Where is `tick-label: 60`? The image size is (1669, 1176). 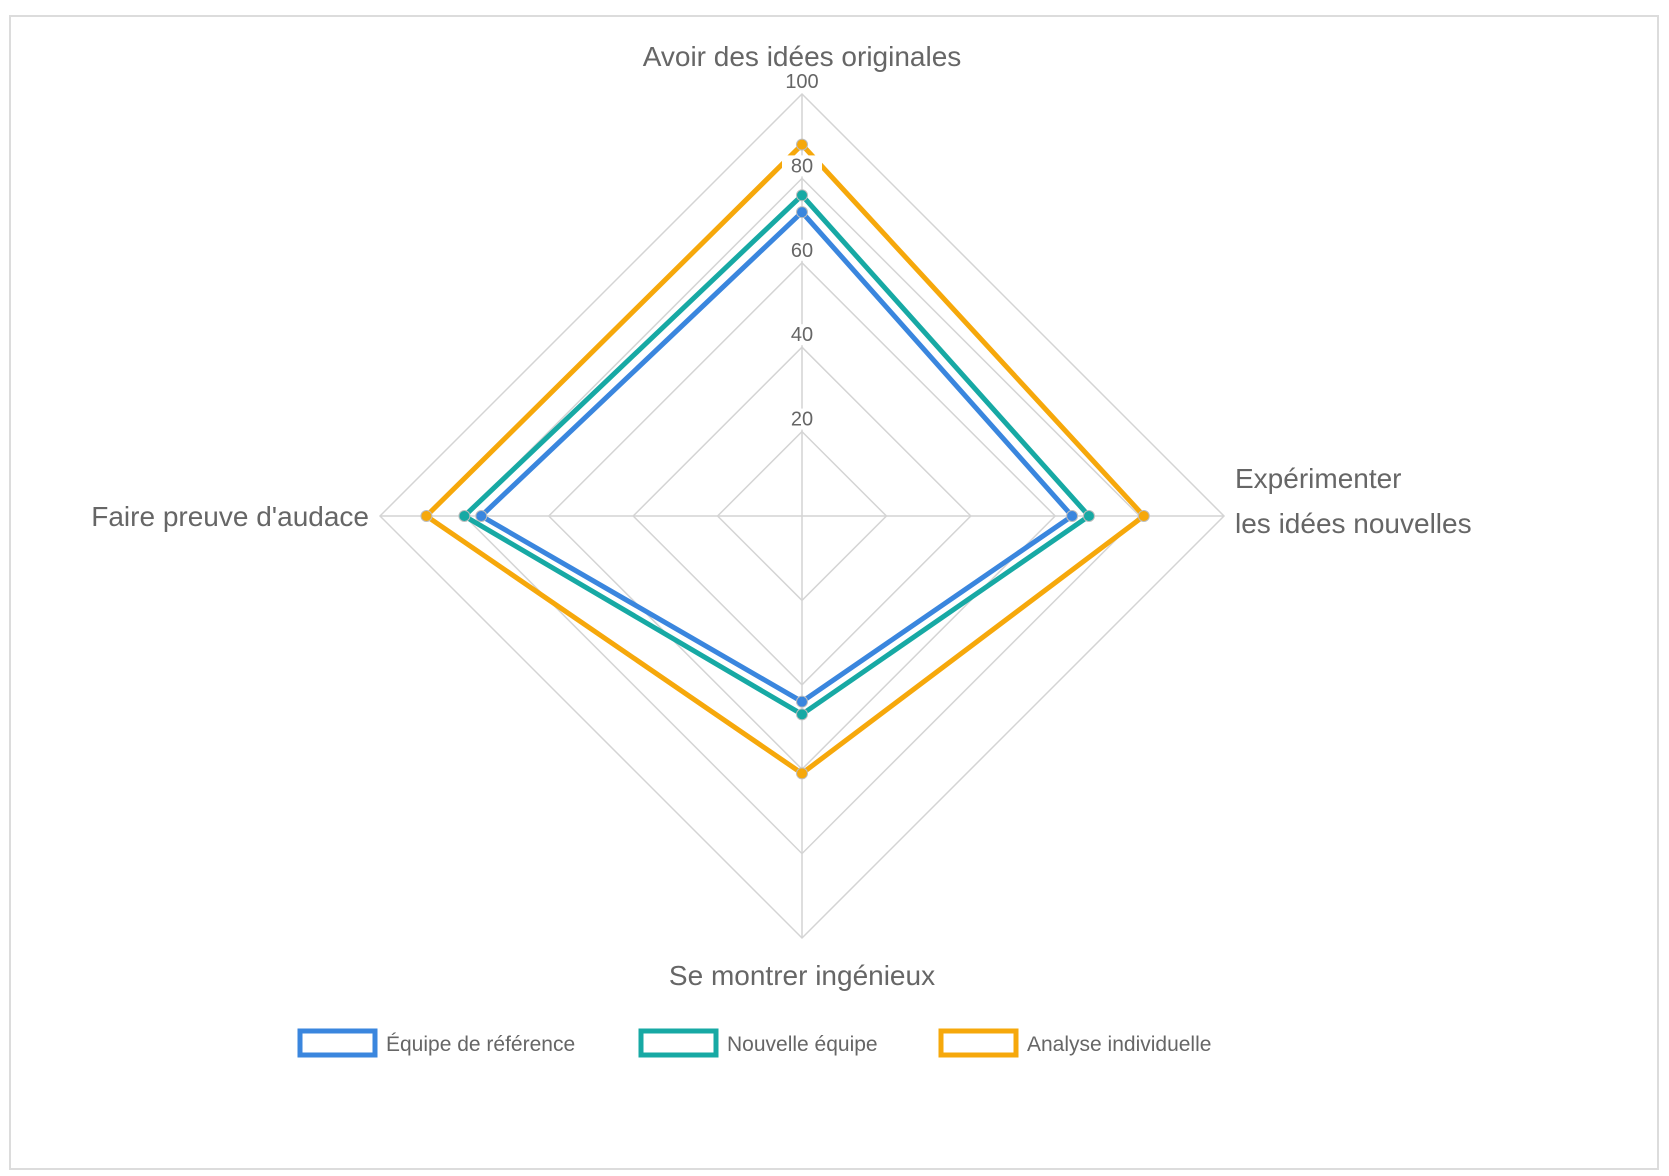
tick-label: 60 is located at coordinates (802, 251).